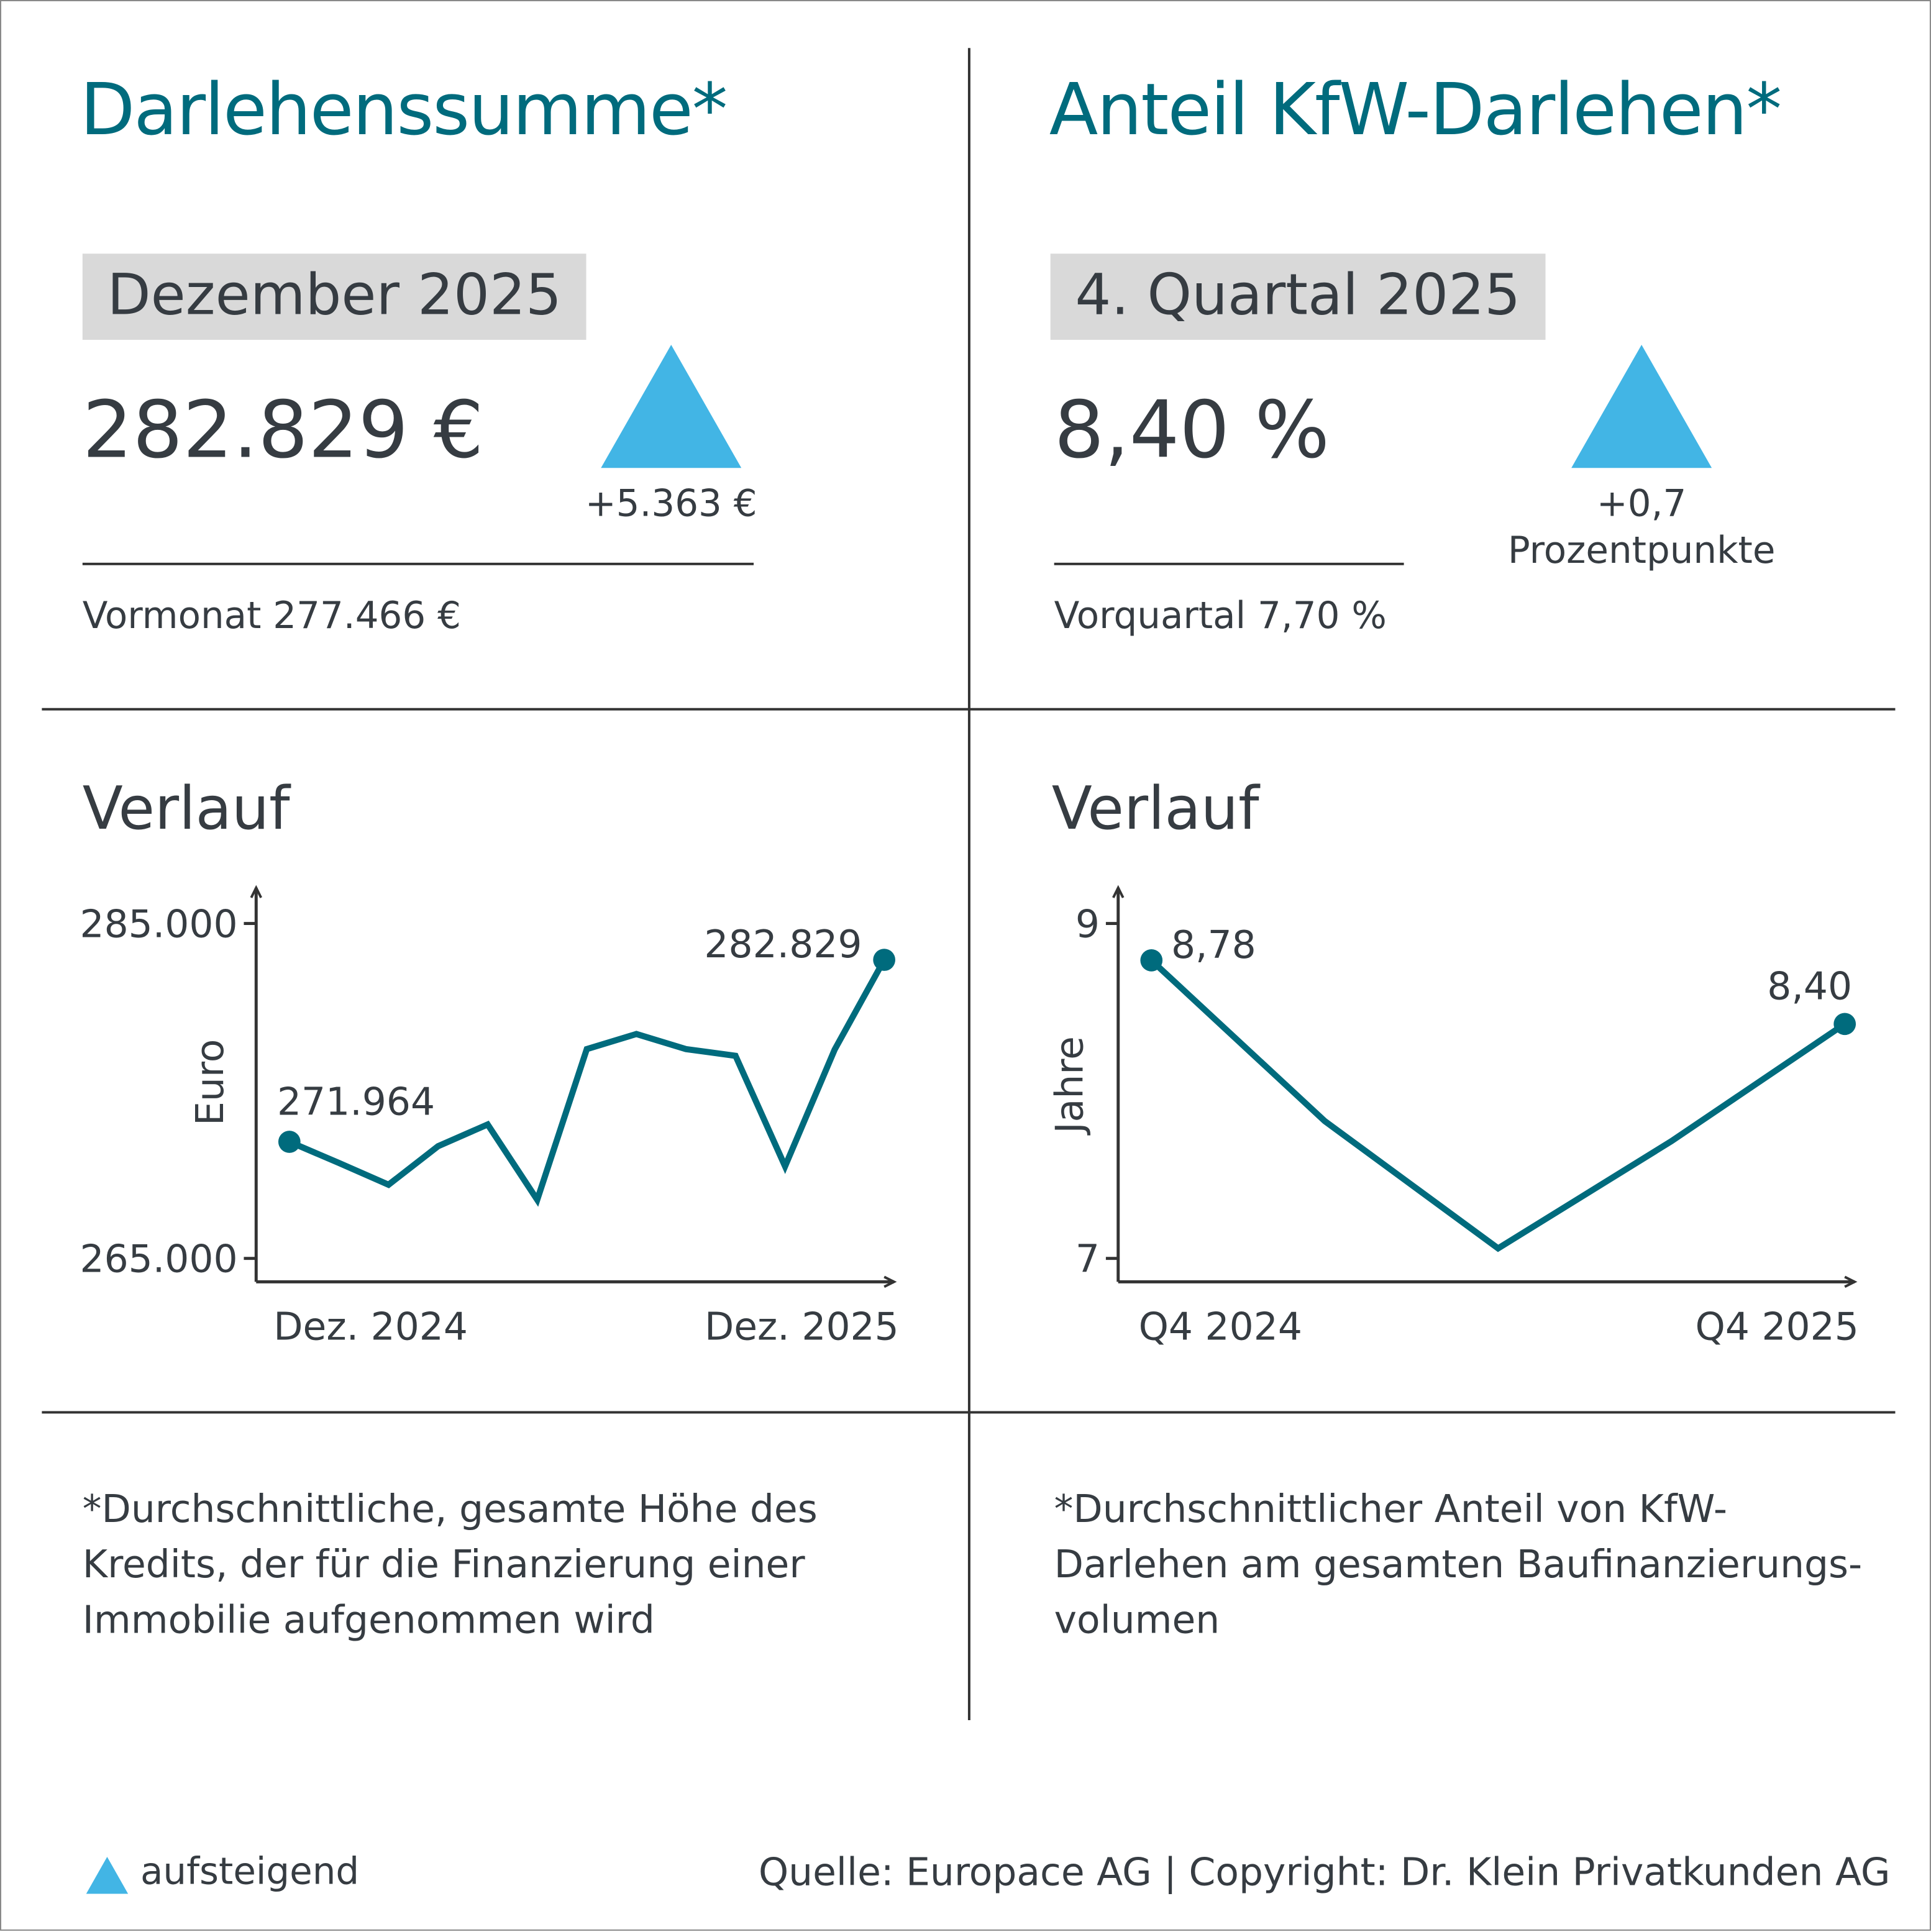 The width and height of the screenshot is (1931, 1932). What do you see at coordinates (158, 1259) in the screenshot?
I see `y-tick-label: 265.000` at bounding box center [158, 1259].